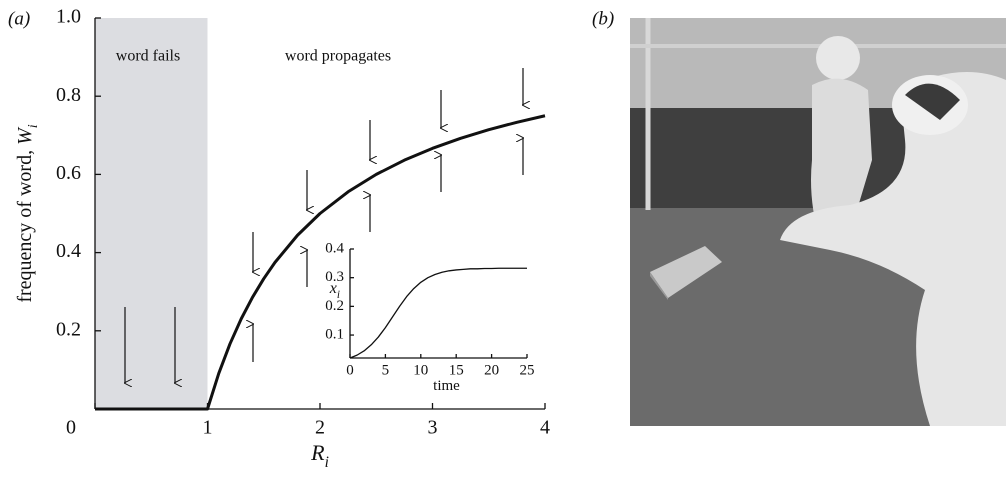 The width and height of the screenshot is (1006, 477). Describe the element at coordinates (545, 428) in the screenshot. I see `x-tick-label: 4` at that location.